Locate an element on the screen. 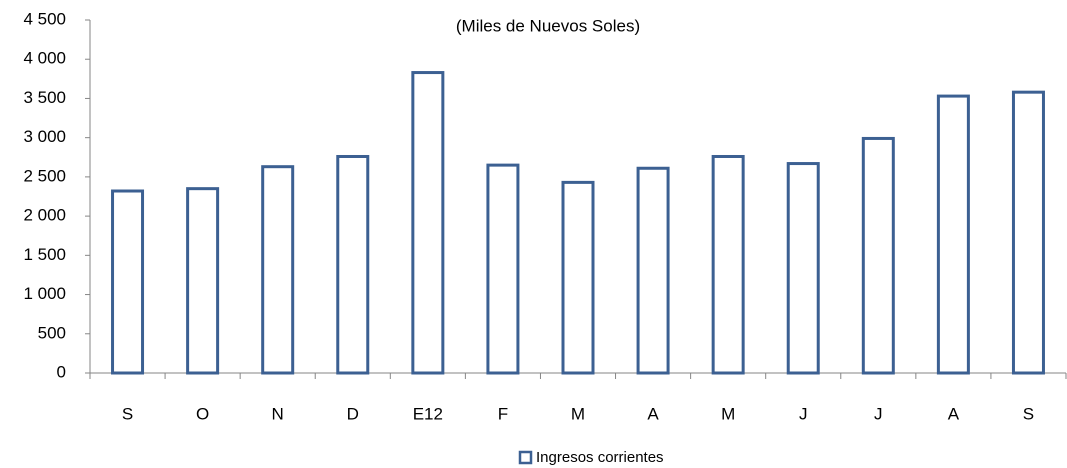 The image size is (1067, 468). x-tick-label: F is located at coordinates (503, 413).